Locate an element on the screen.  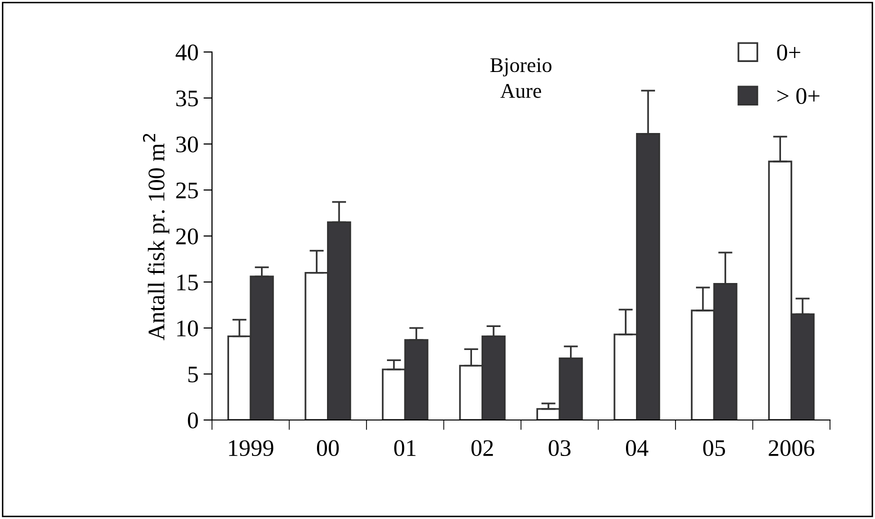
y-tick-label: 0 is located at coordinates (193, 420).